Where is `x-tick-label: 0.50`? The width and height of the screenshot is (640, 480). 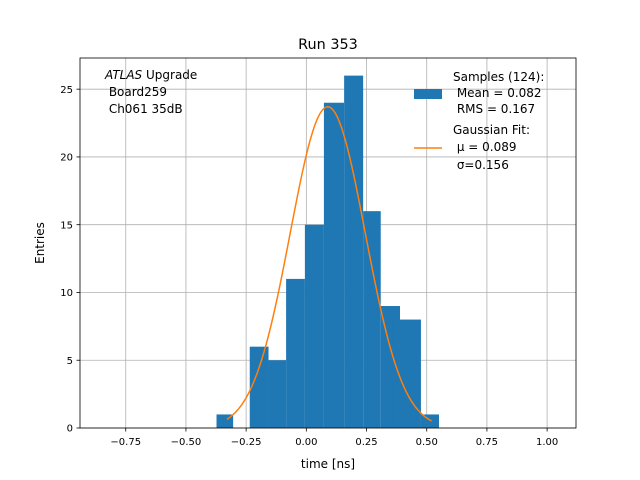
x-tick-label: 0.50 is located at coordinates (427, 442).